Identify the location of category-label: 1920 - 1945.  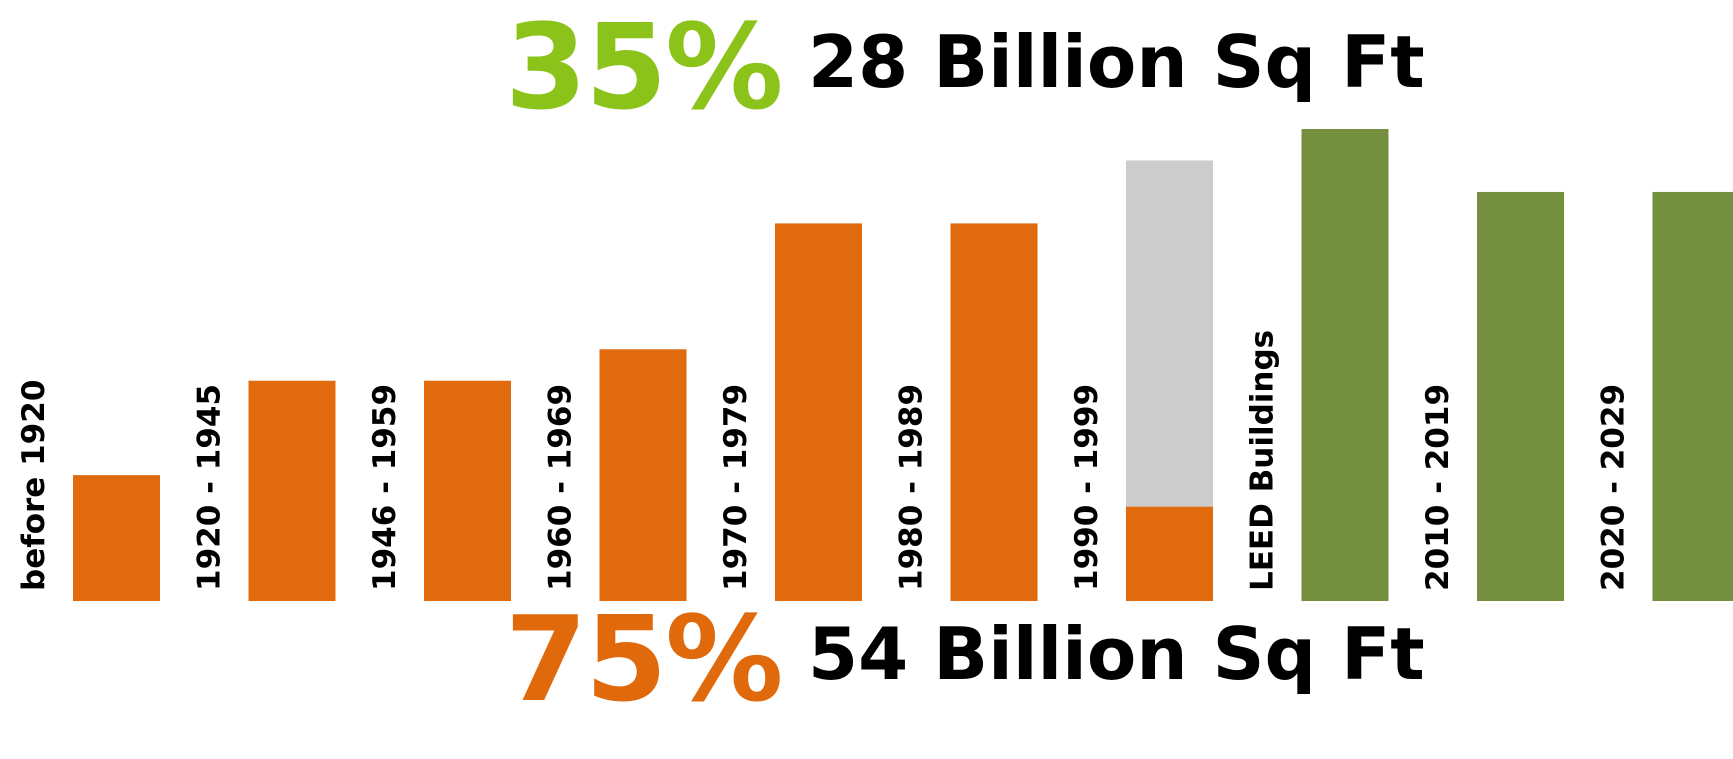
(210, 487).